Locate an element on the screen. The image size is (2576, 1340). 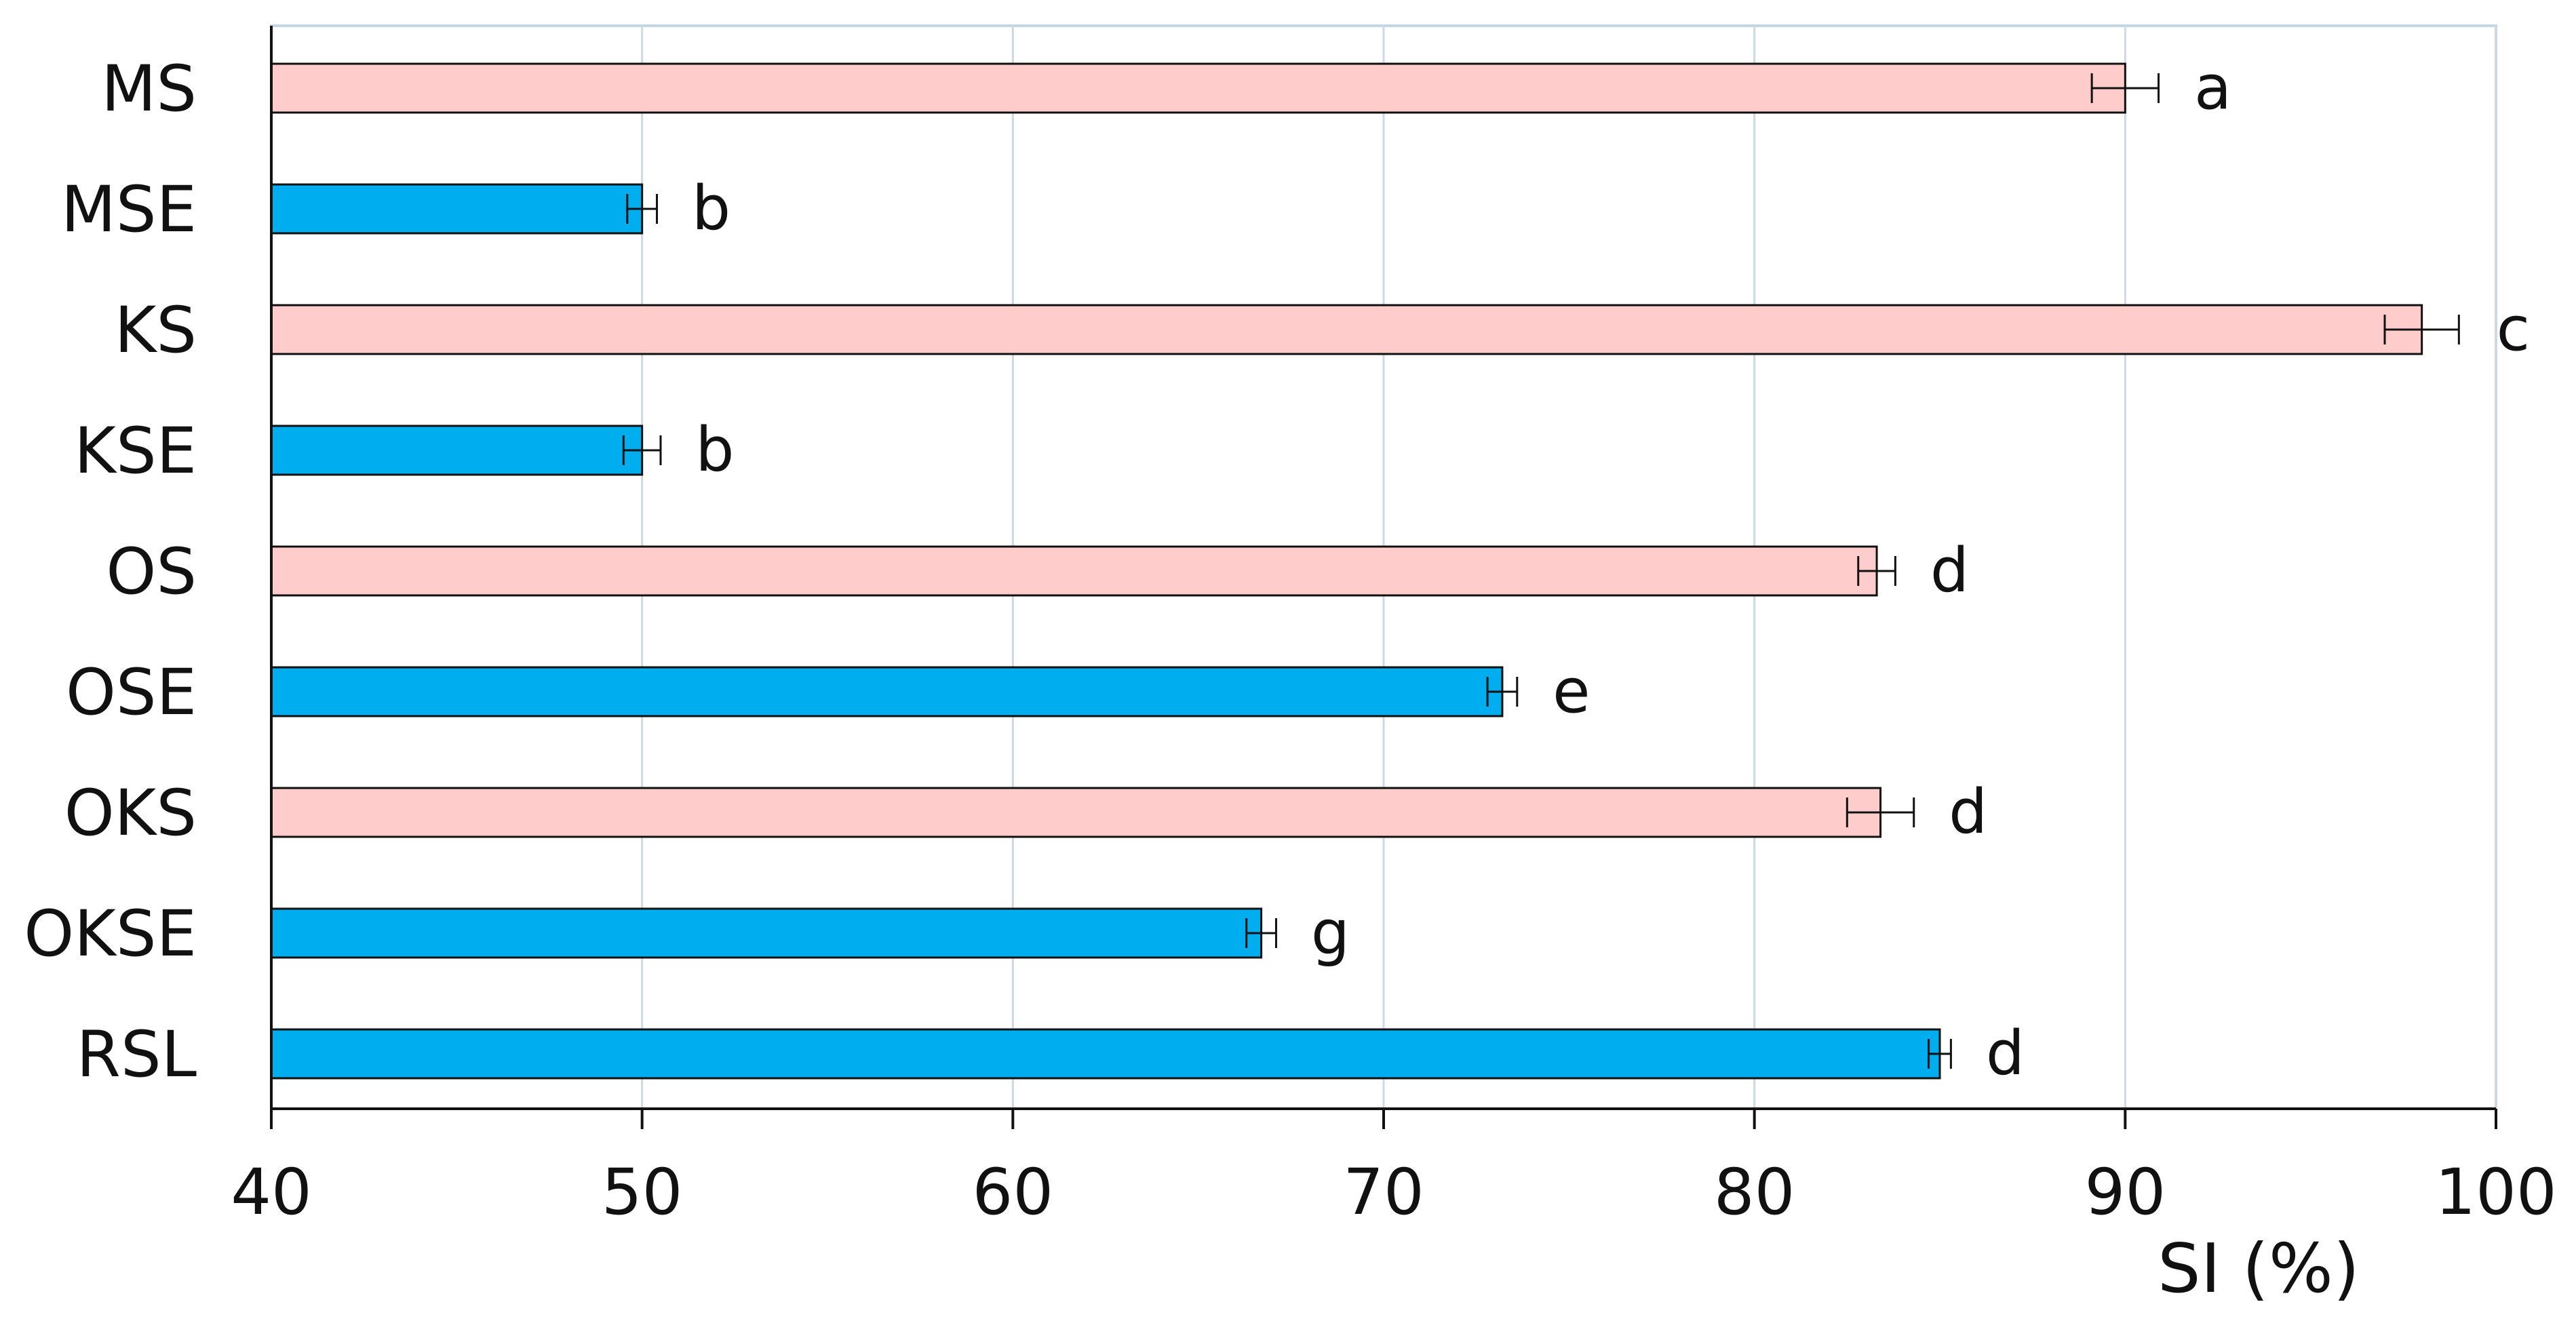
bar-rsl is located at coordinates (1105, 1054).